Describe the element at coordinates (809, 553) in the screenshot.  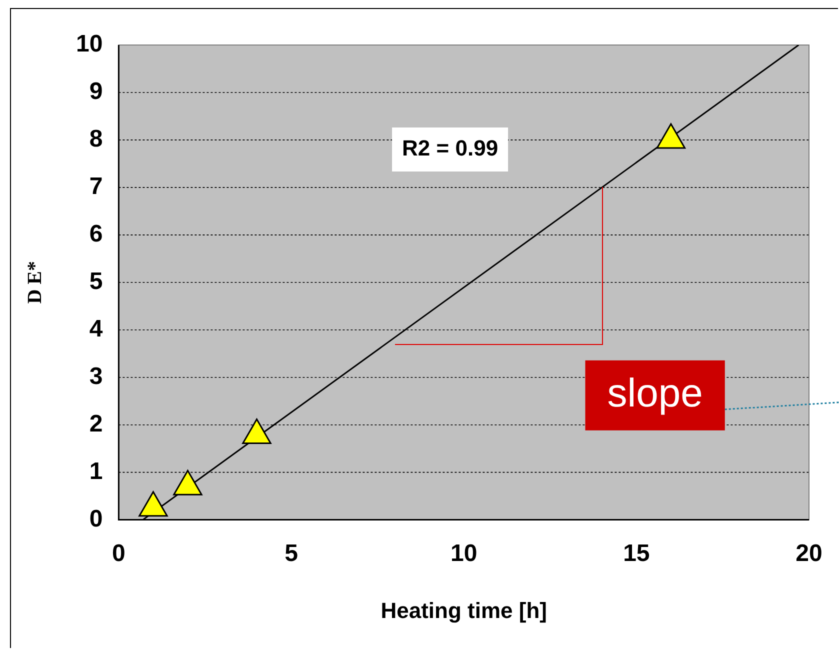
I see `x-tick-label: 20` at that location.